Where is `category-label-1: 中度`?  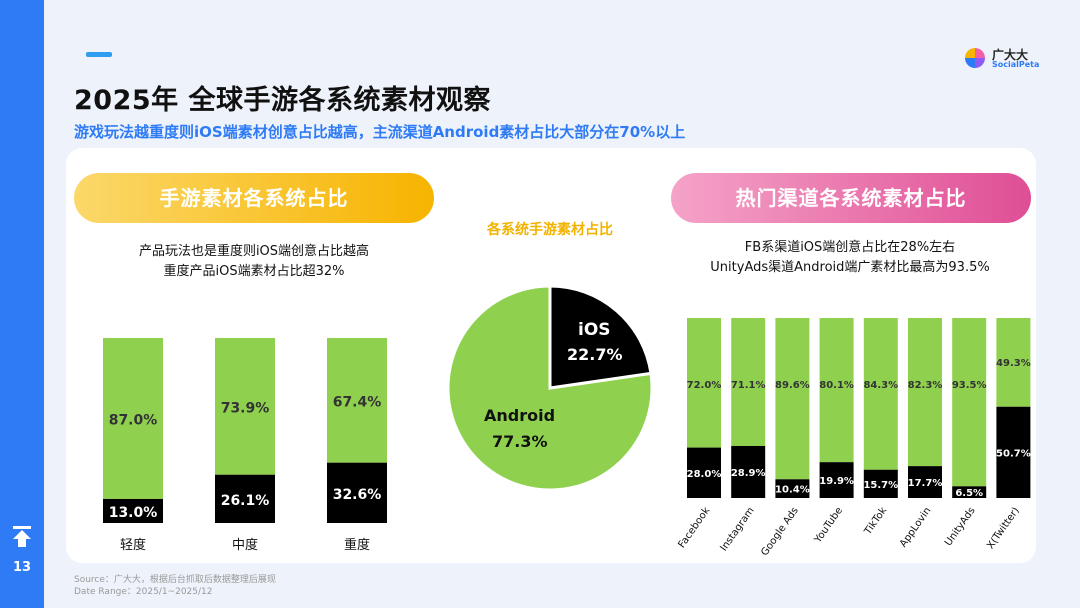 category-label-1: 中度 is located at coordinates (245, 545).